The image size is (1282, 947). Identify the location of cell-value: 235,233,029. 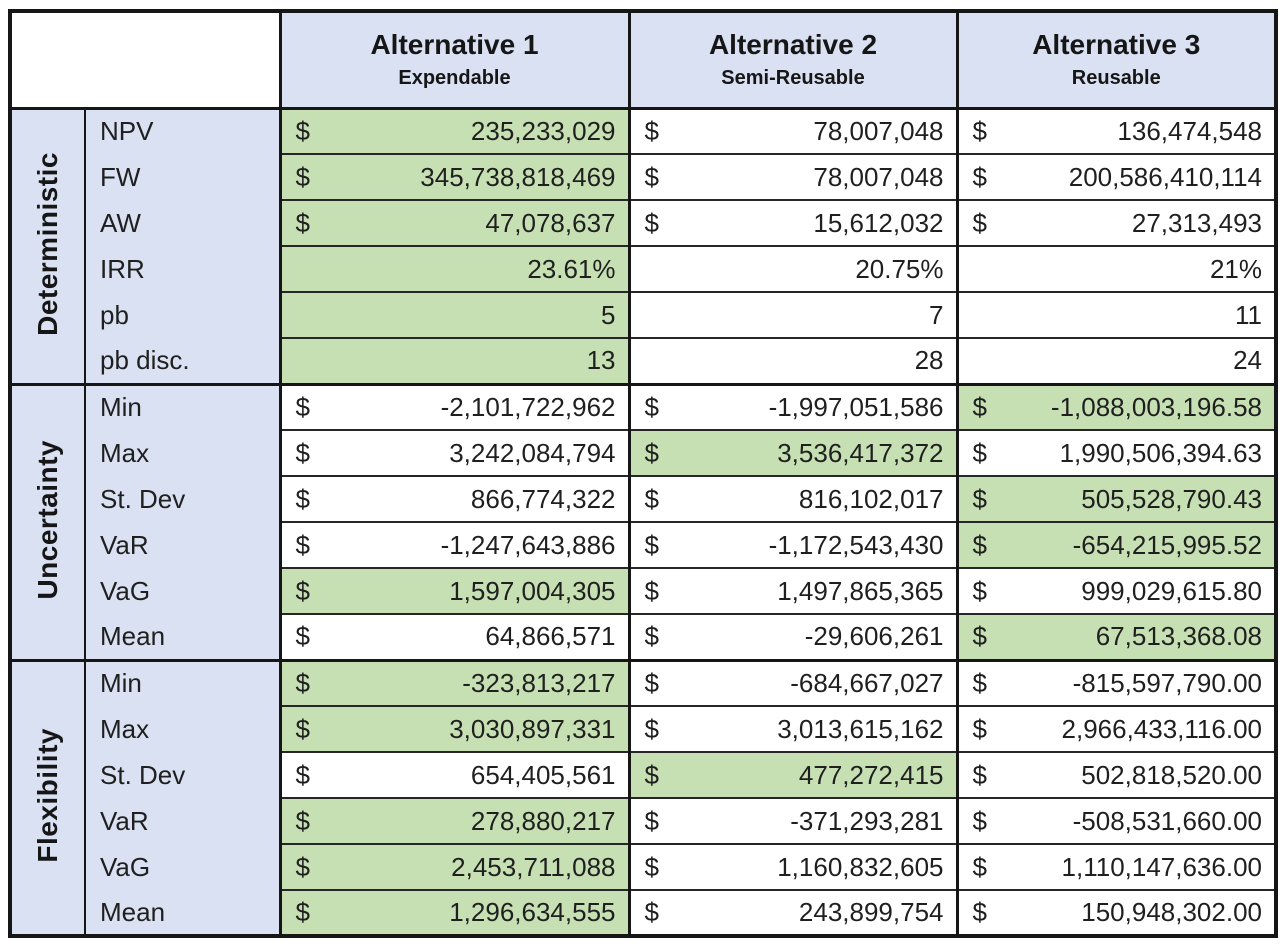
(543, 130).